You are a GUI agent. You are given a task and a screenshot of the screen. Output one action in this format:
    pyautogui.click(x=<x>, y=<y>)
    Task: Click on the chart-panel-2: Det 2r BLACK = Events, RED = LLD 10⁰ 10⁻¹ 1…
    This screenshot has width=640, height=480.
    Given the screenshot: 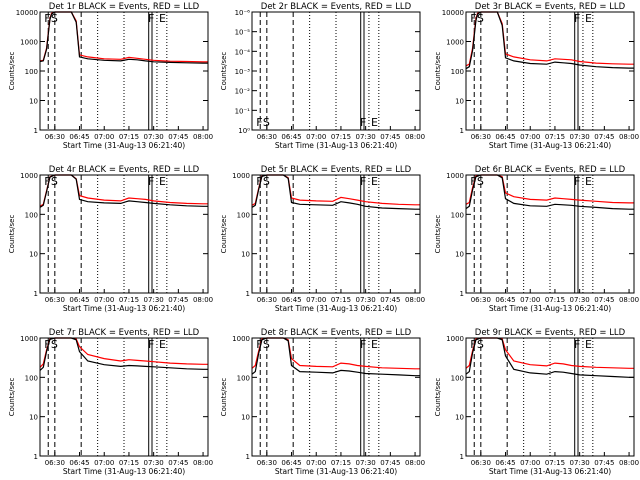 What is the action you would take?
    pyautogui.click(x=322, y=76)
    